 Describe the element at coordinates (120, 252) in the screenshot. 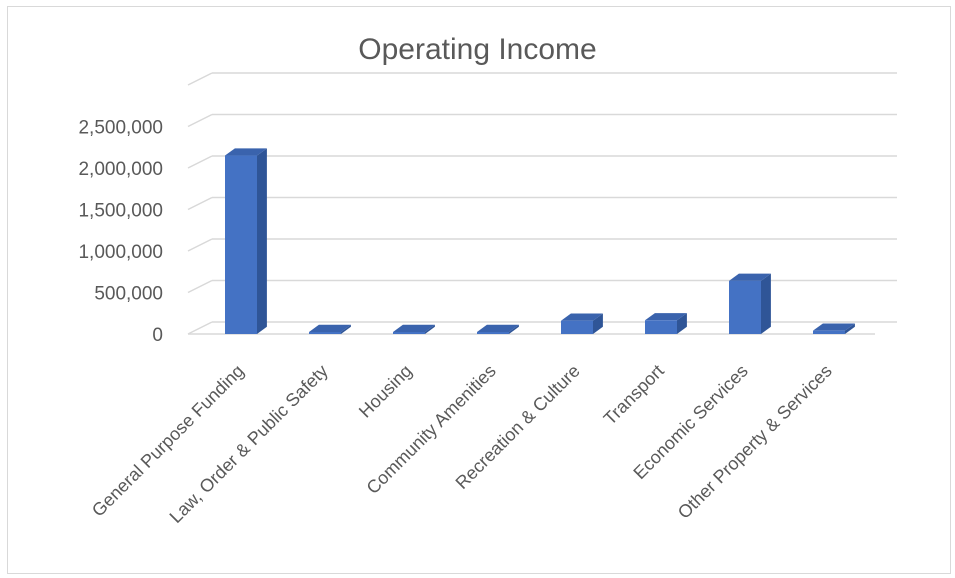

I see `y-tick-label: 1,000,000` at that location.